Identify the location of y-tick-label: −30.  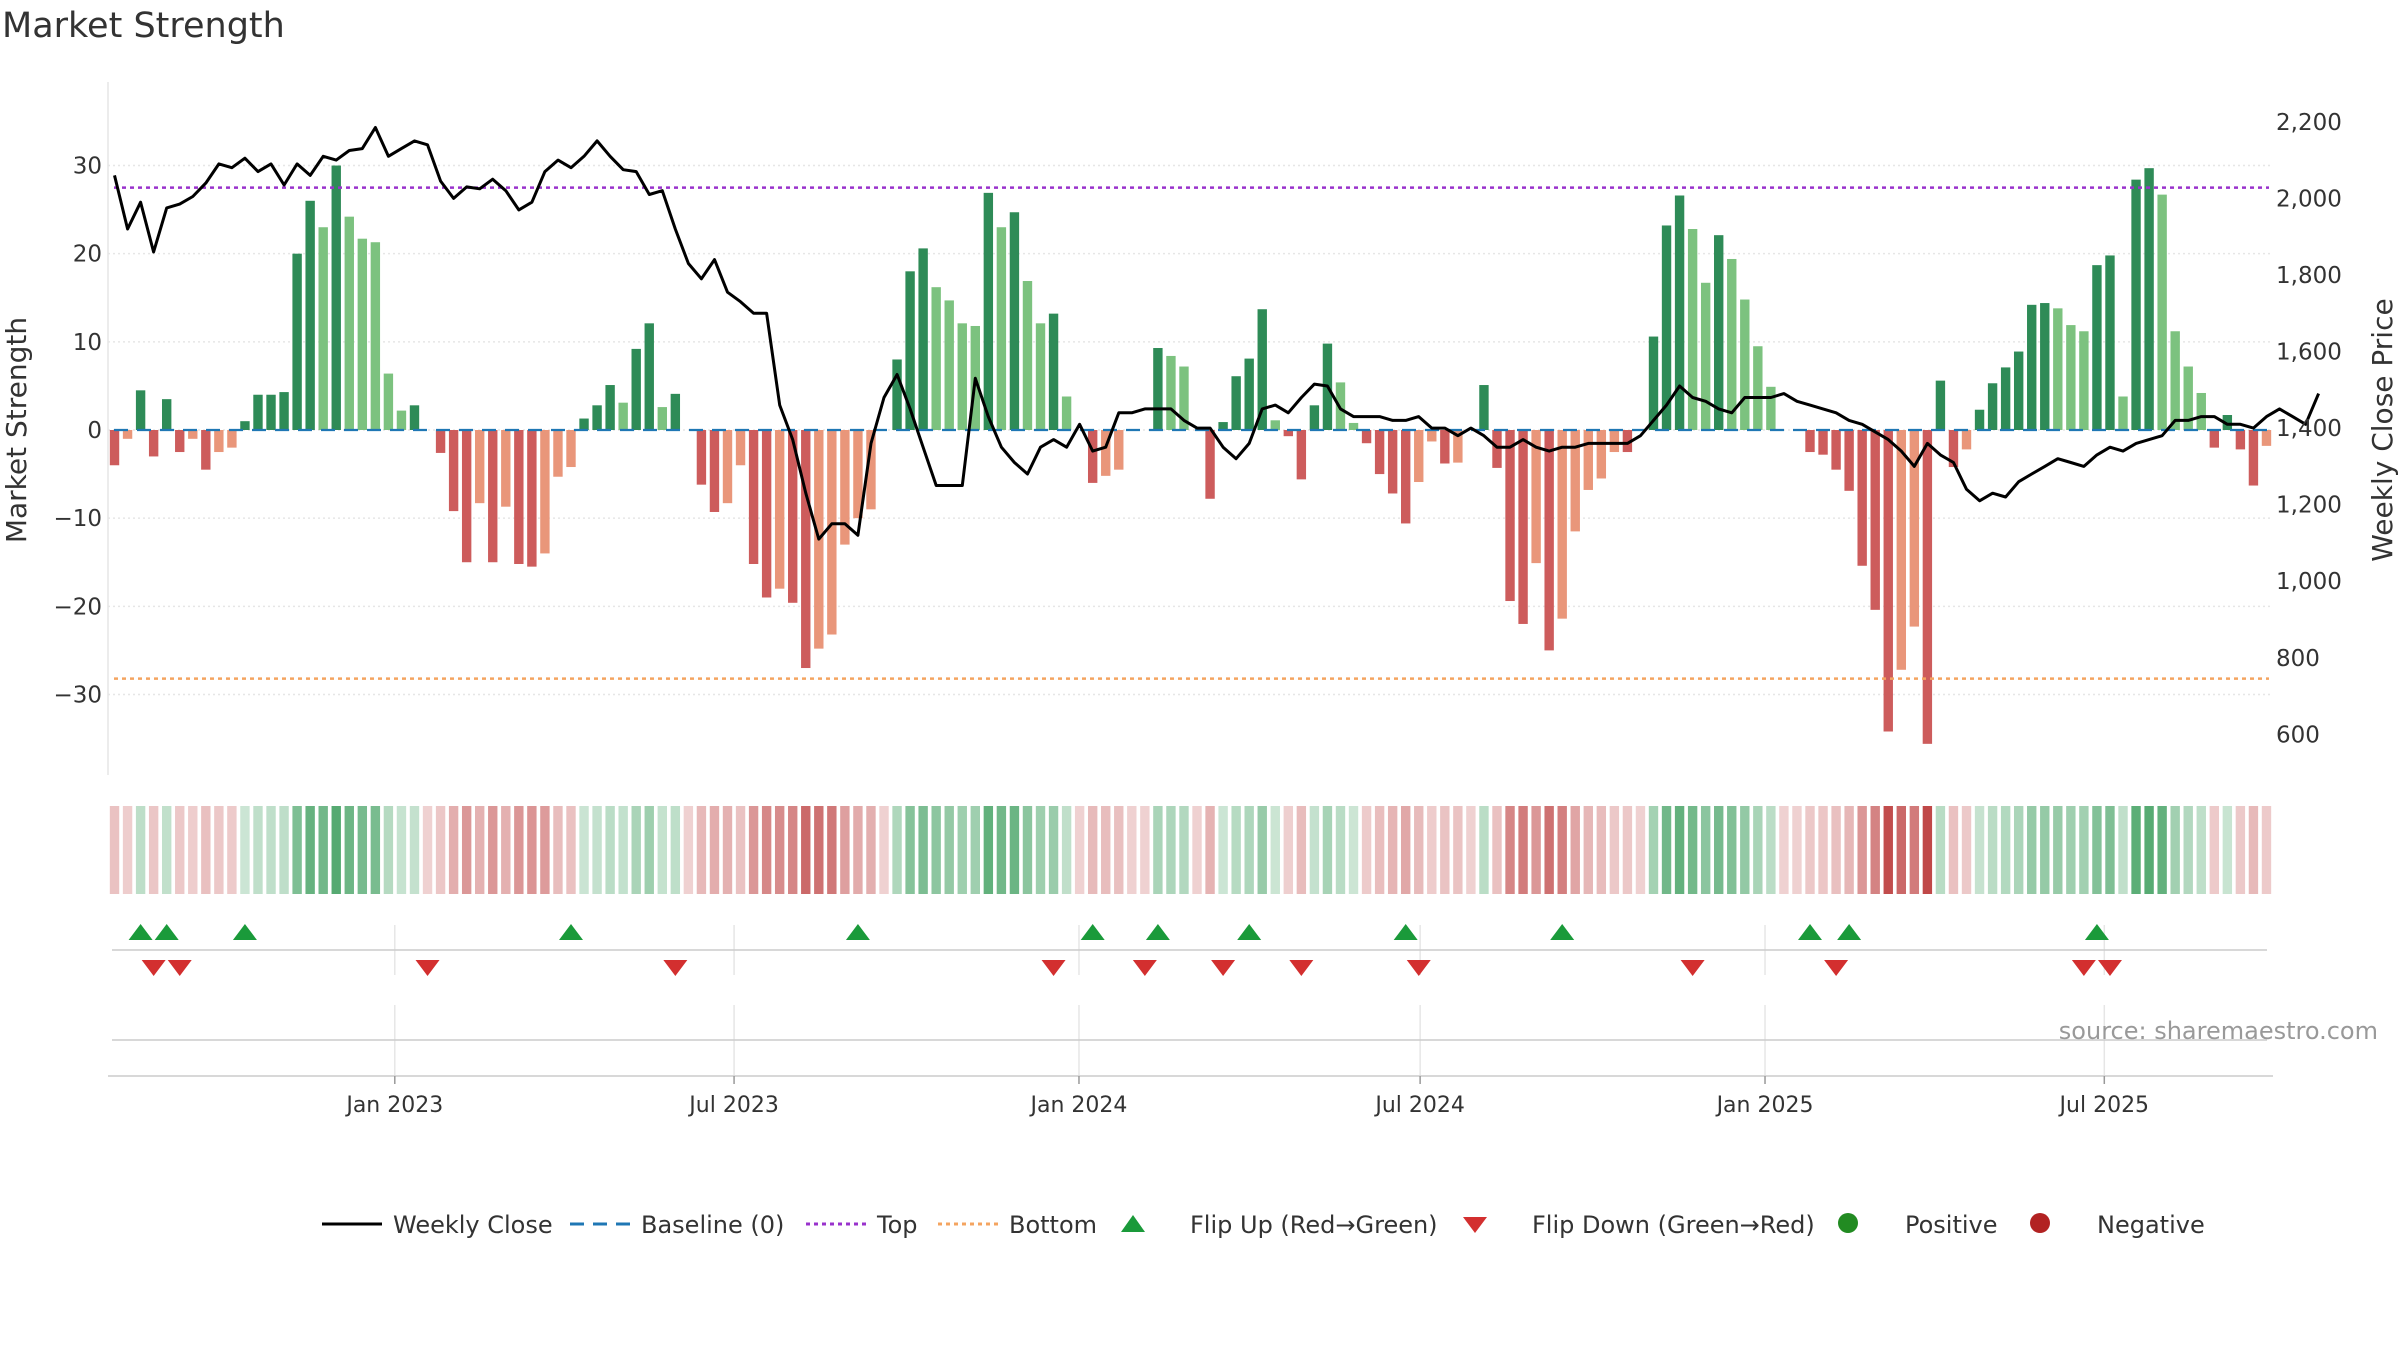
(77, 695).